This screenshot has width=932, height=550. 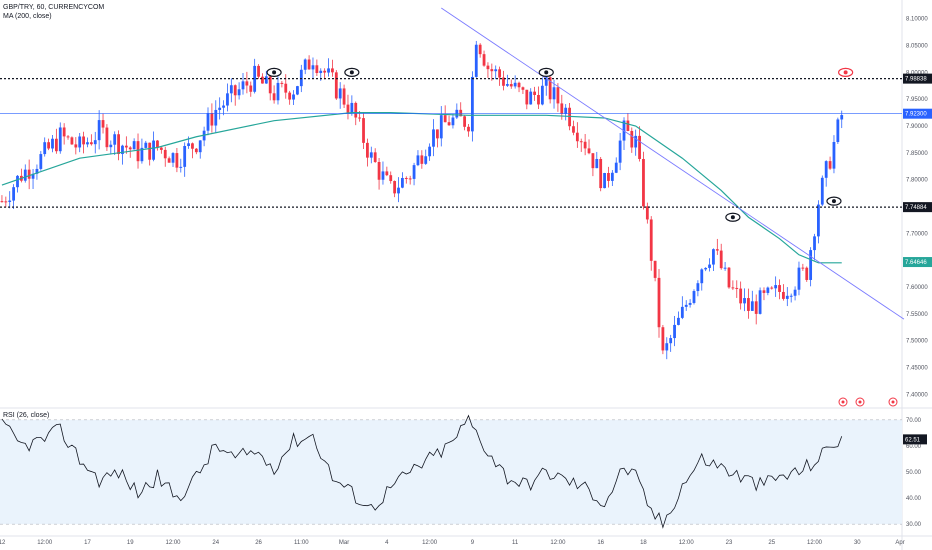 I want to click on price-y-tick: 8.10000, so click(x=917, y=20).